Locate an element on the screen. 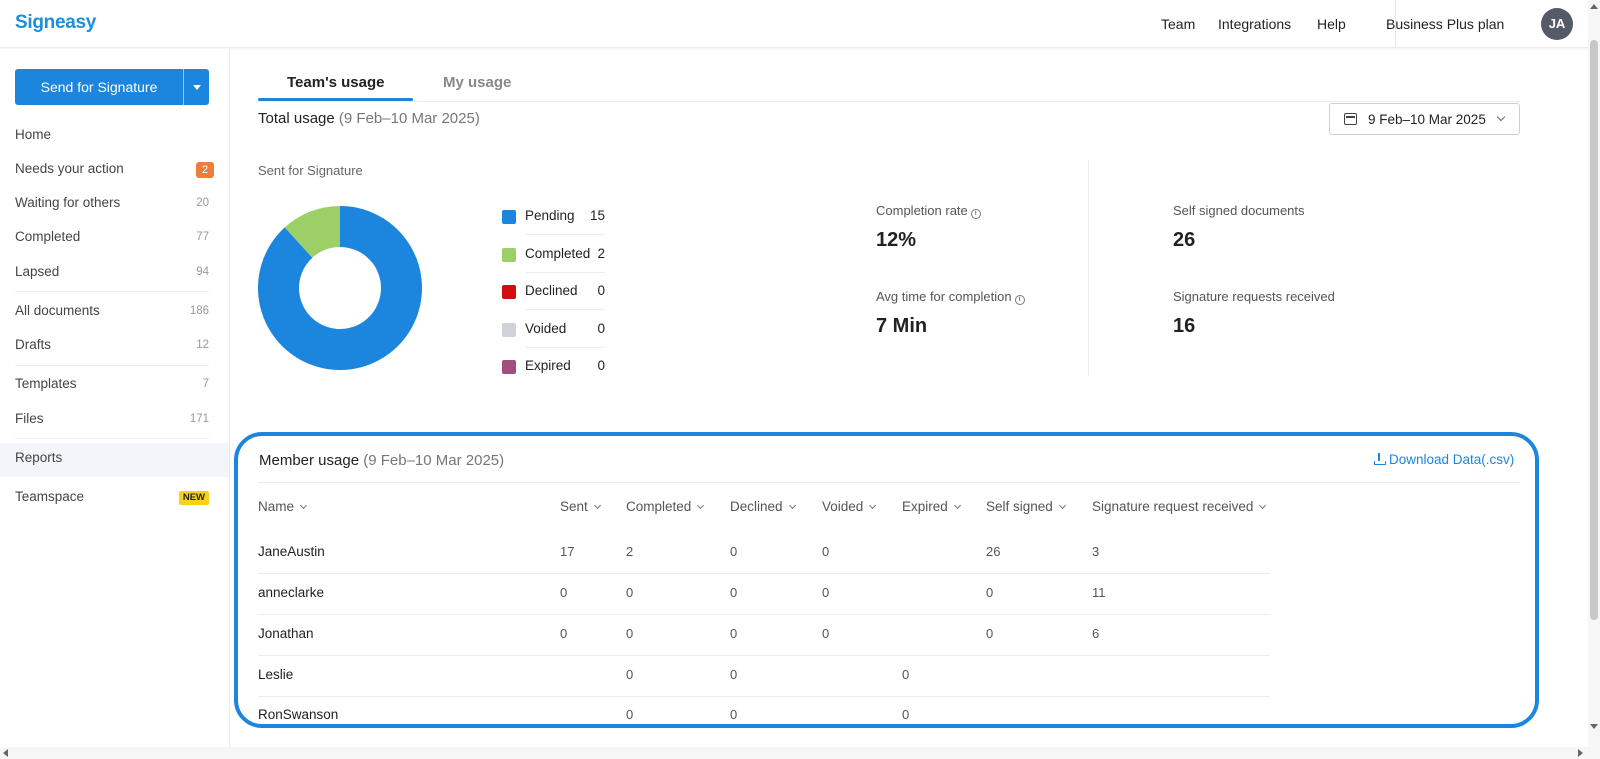 The width and height of the screenshot is (1600, 759). column-header-expired: Expired is located at coordinates (931, 506).